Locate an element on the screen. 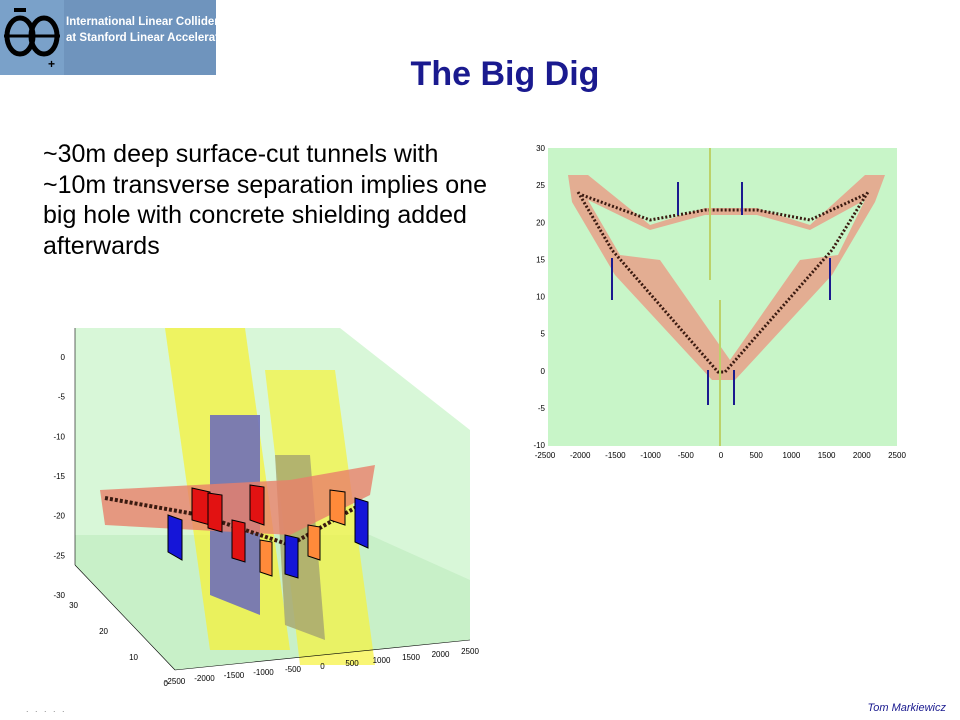  iso-x-tick-label: 2500 is located at coordinates (470, 651).